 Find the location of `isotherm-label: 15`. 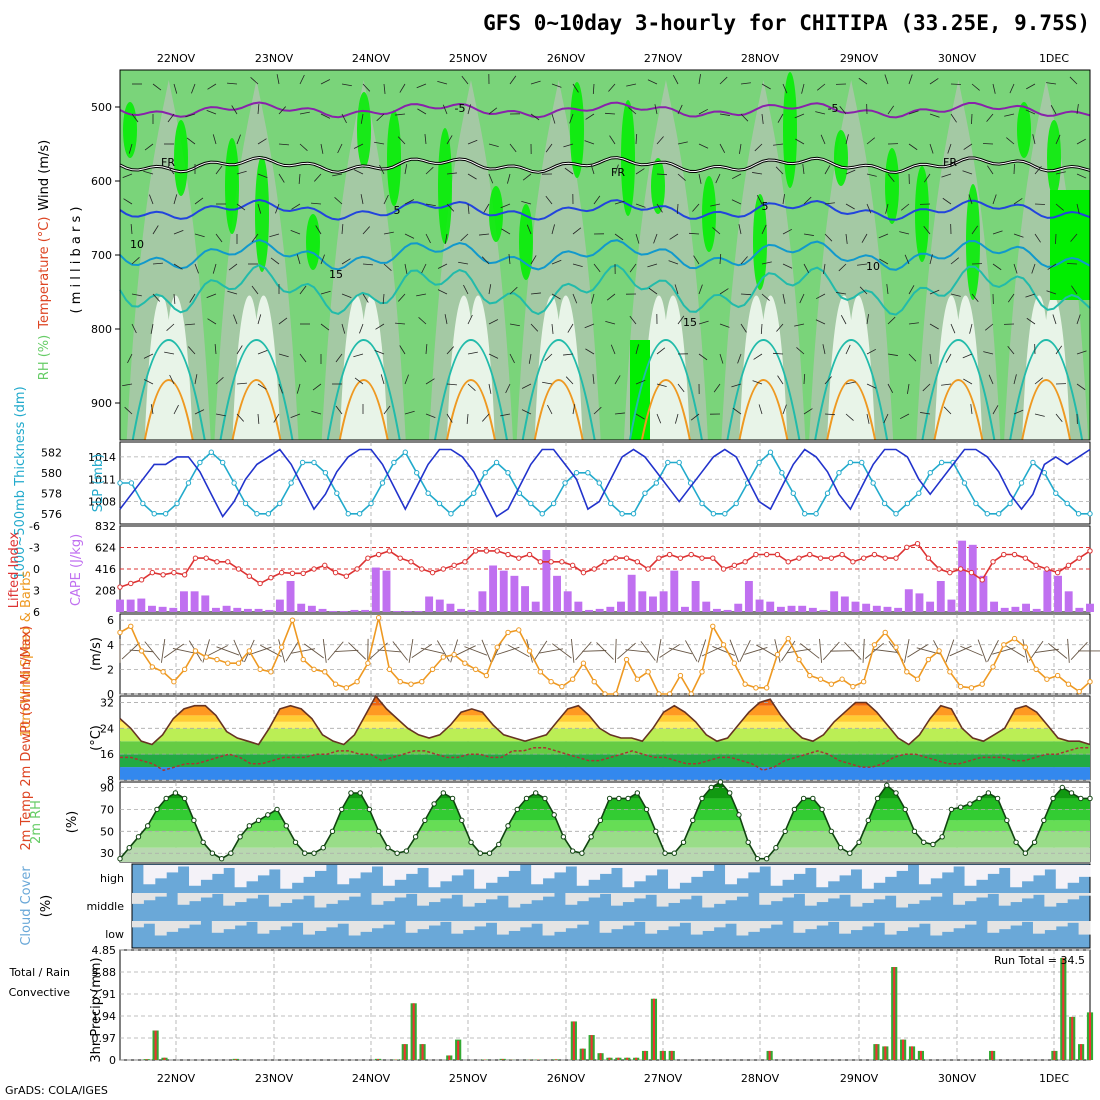

isotherm-label: 15 is located at coordinates (336, 274).